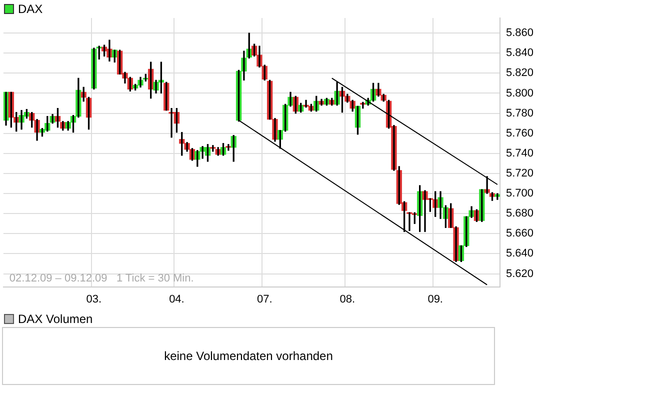  Describe the element at coordinates (520, 53) in the screenshot. I see `y-tick-label: 5.840` at that location.